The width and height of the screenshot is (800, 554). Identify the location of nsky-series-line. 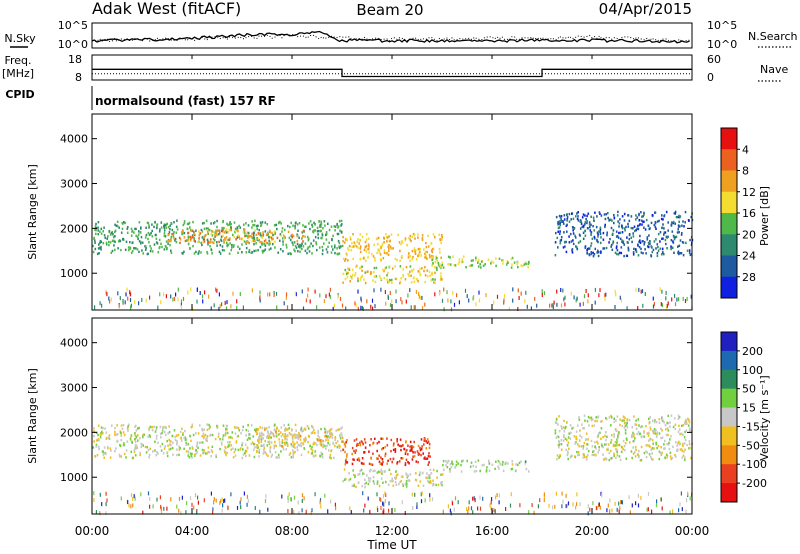
(390, 37).